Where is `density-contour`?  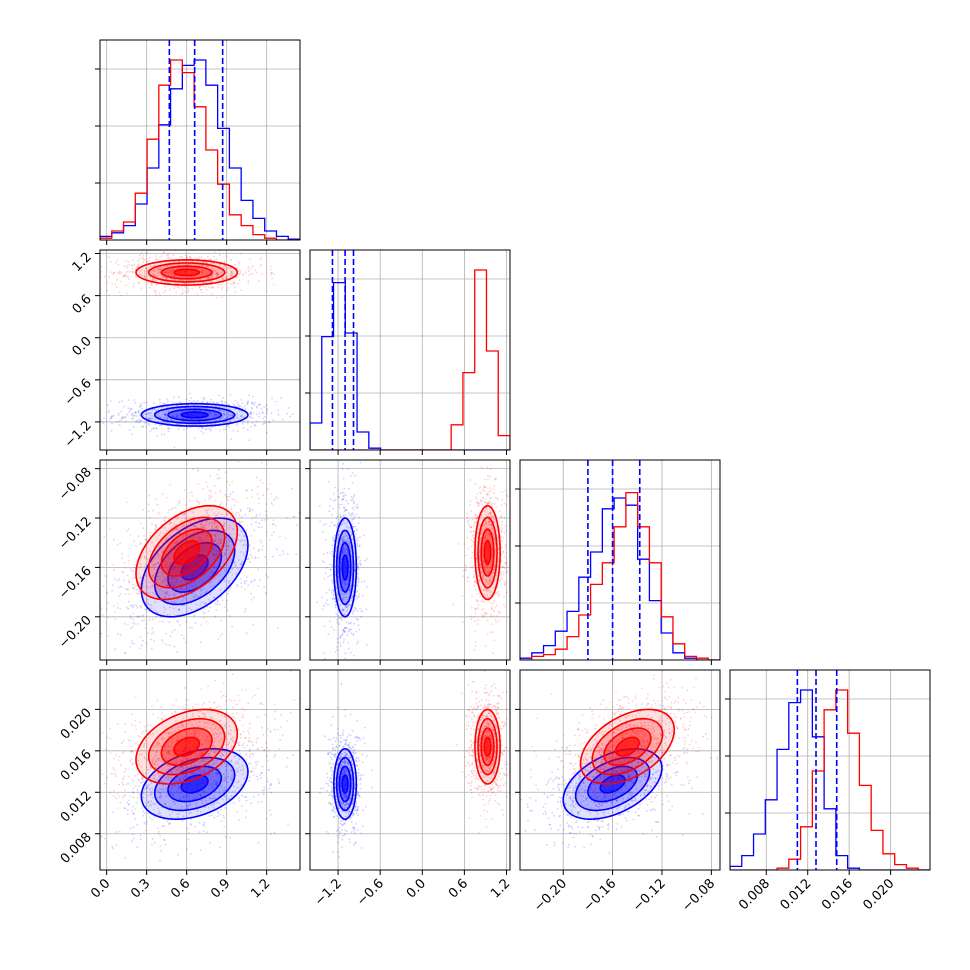
density-contour is located at coordinates (488, 552).